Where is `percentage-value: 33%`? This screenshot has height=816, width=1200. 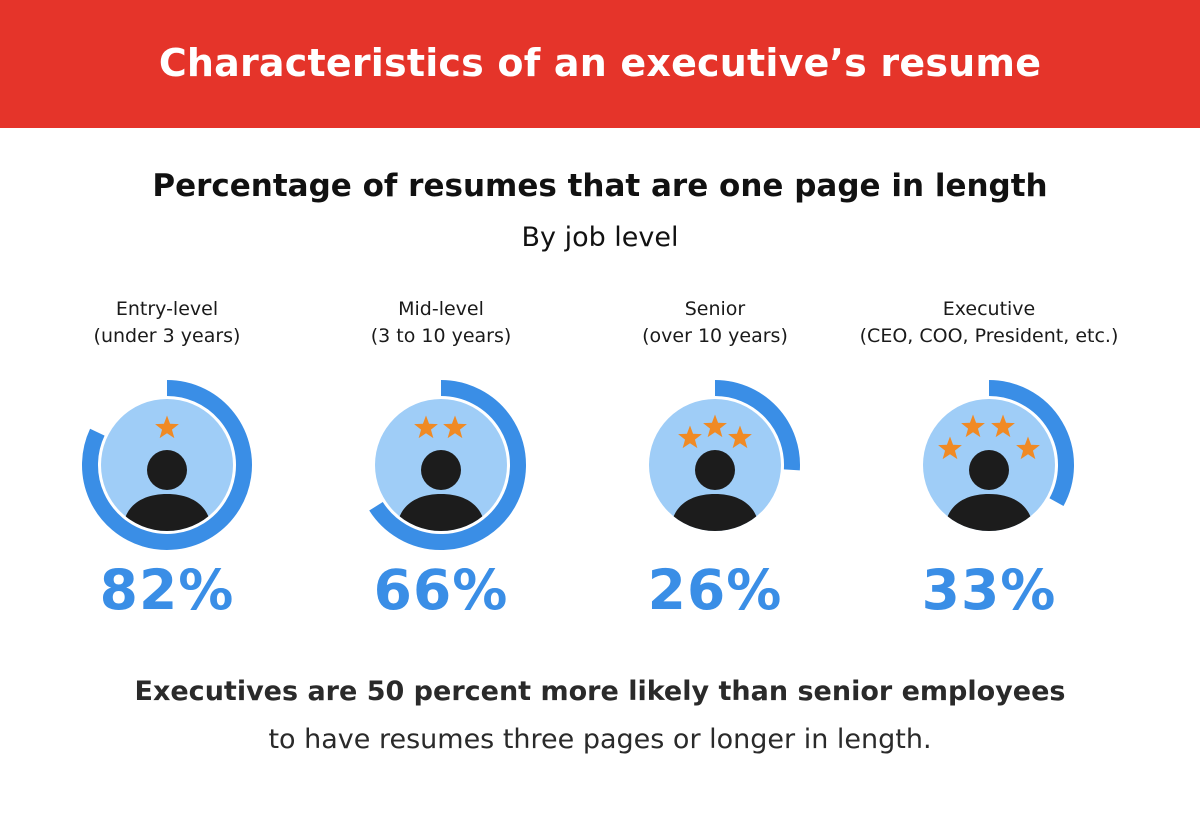
percentage-value: 33% is located at coordinates (989, 590).